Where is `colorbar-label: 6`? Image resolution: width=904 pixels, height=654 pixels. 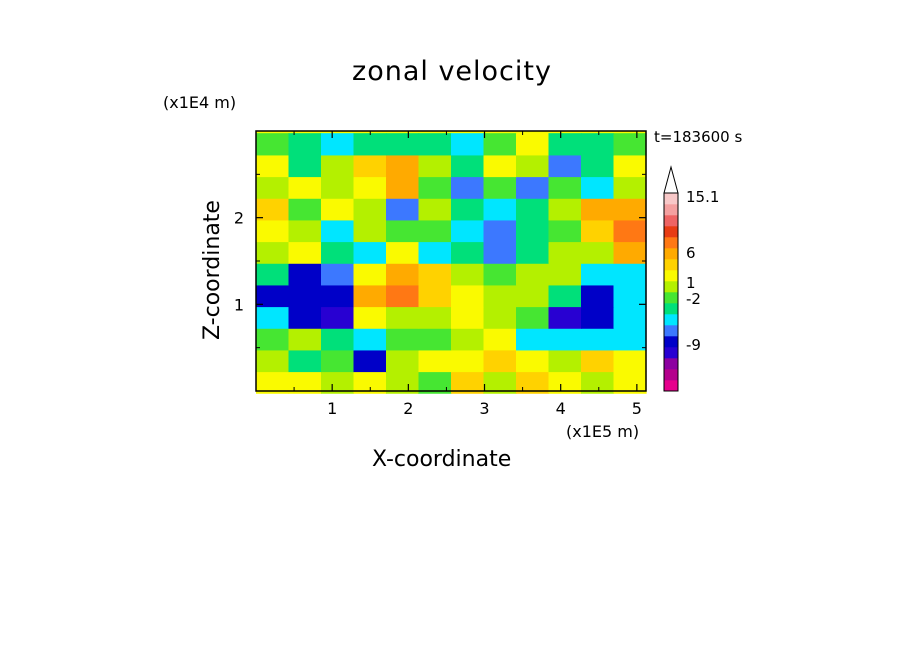
colorbar-label: 6 is located at coordinates (691, 253).